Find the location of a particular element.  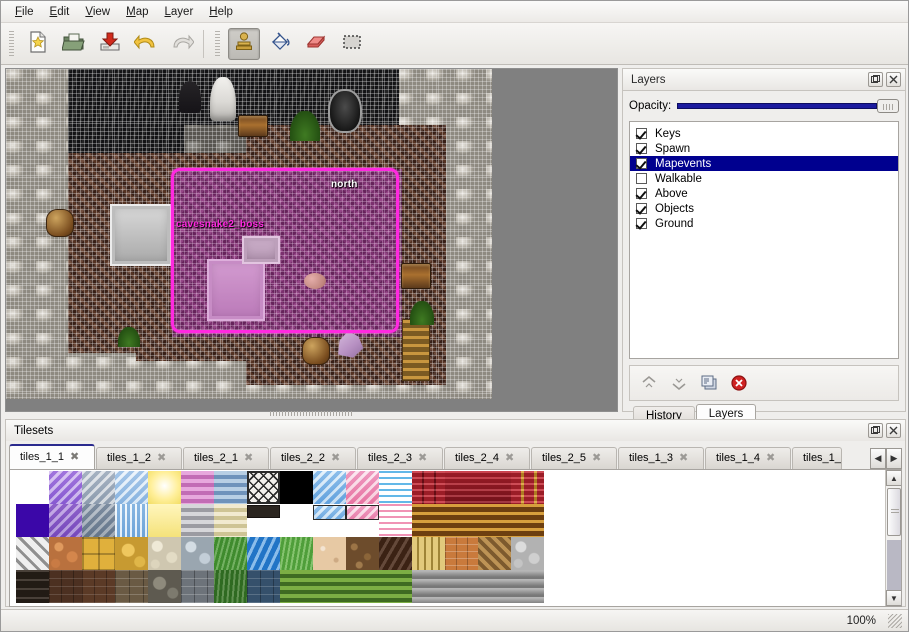

close-icon is located at coordinates (893, 430).